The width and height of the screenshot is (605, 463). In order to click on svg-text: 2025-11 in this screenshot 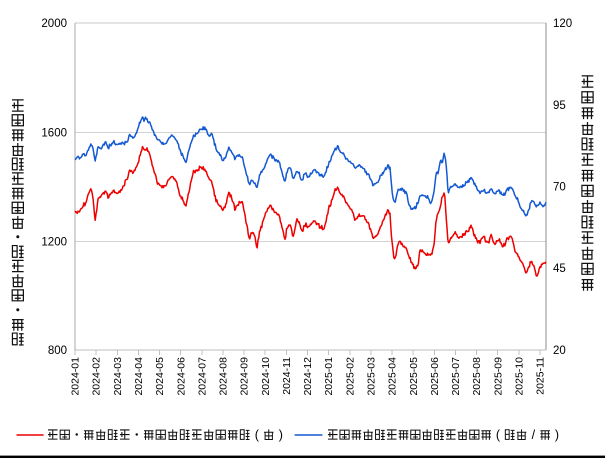, I will do `click(541, 376)`.